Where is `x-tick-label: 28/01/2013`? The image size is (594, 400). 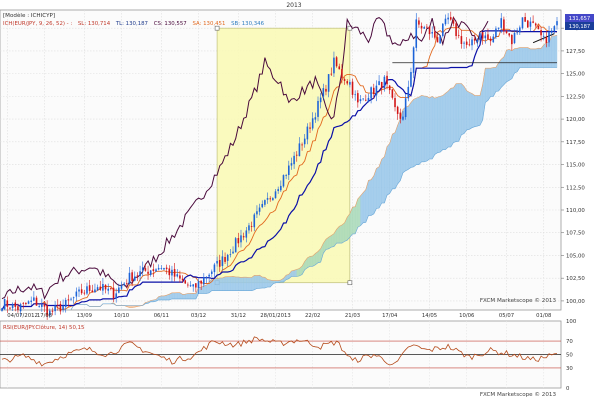 x-tick-label: 28/01/2013 is located at coordinates (275, 316).